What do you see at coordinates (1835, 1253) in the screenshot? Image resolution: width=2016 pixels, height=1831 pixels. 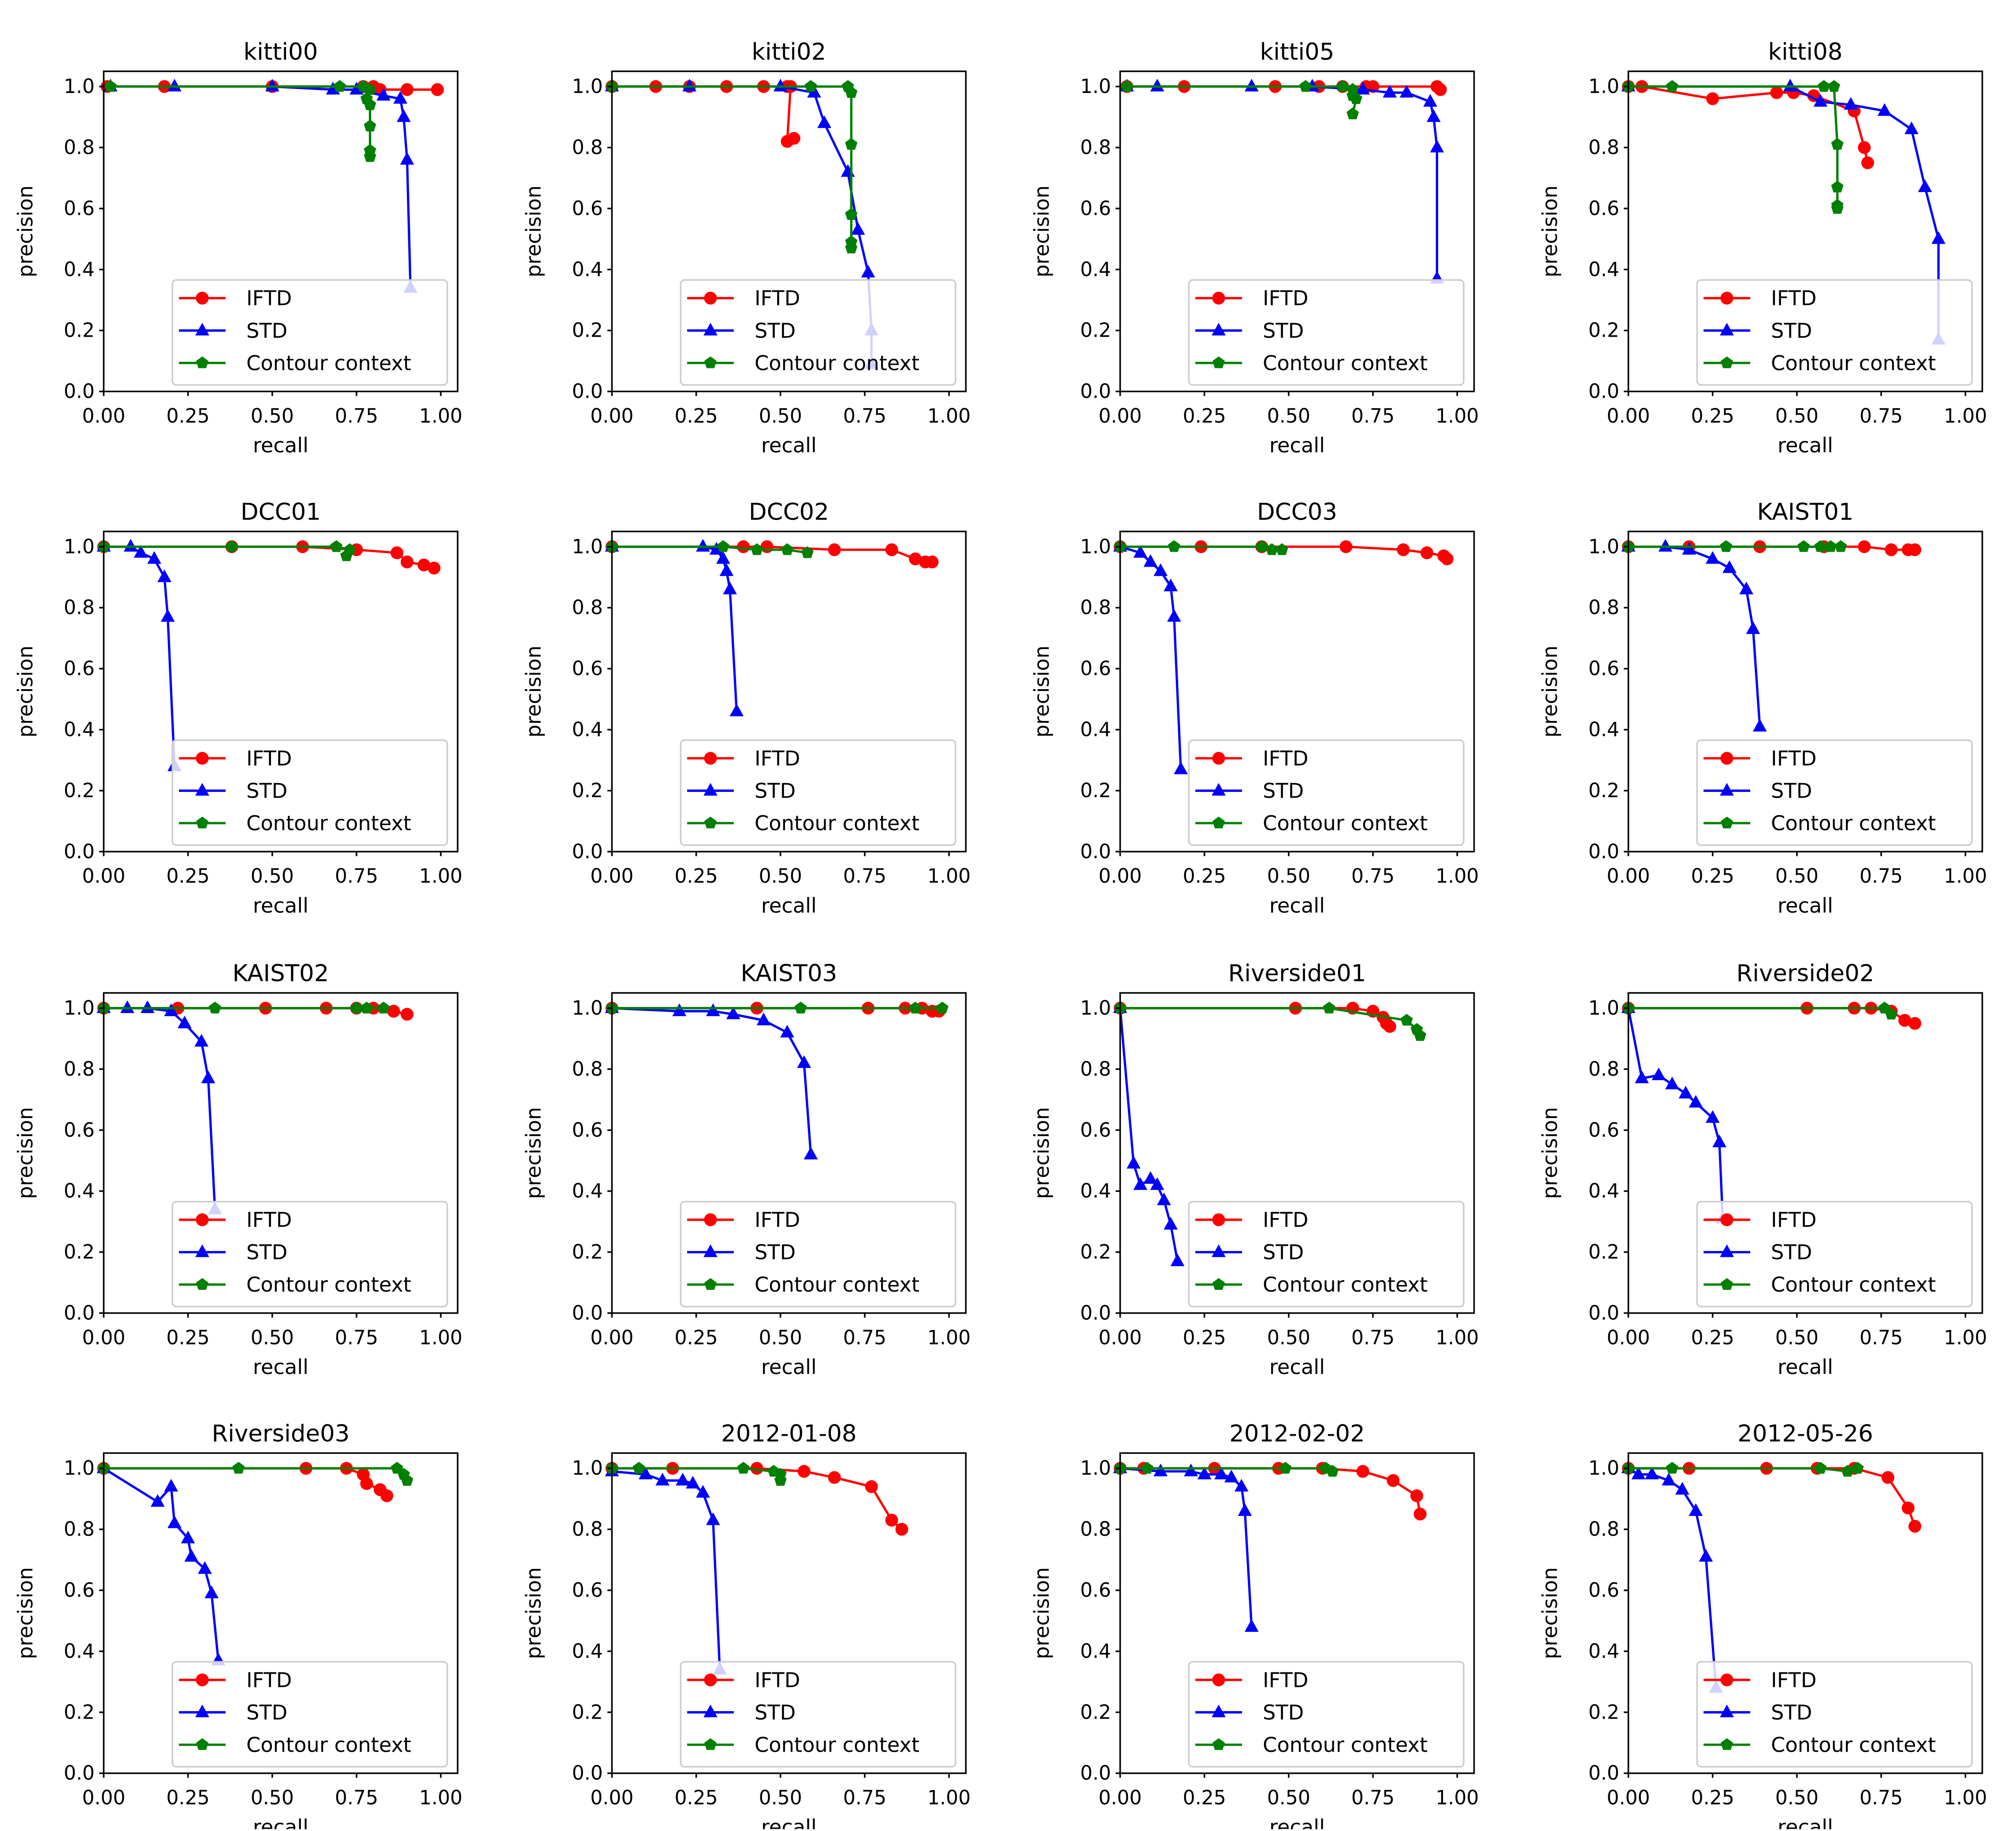 I see `legend: IFTD STD Contour context` at bounding box center [1835, 1253].